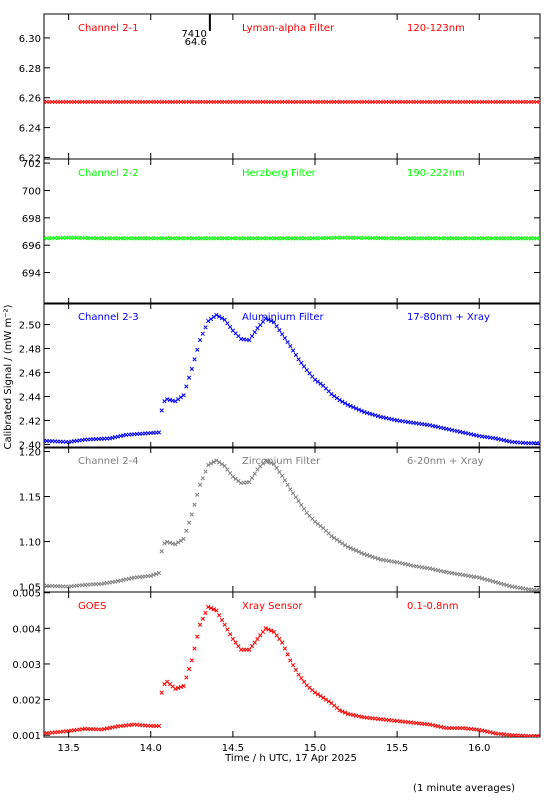  What do you see at coordinates (26, 629) in the screenshot?
I see `y-tick-label: 0.004` at bounding box center [26, 629].